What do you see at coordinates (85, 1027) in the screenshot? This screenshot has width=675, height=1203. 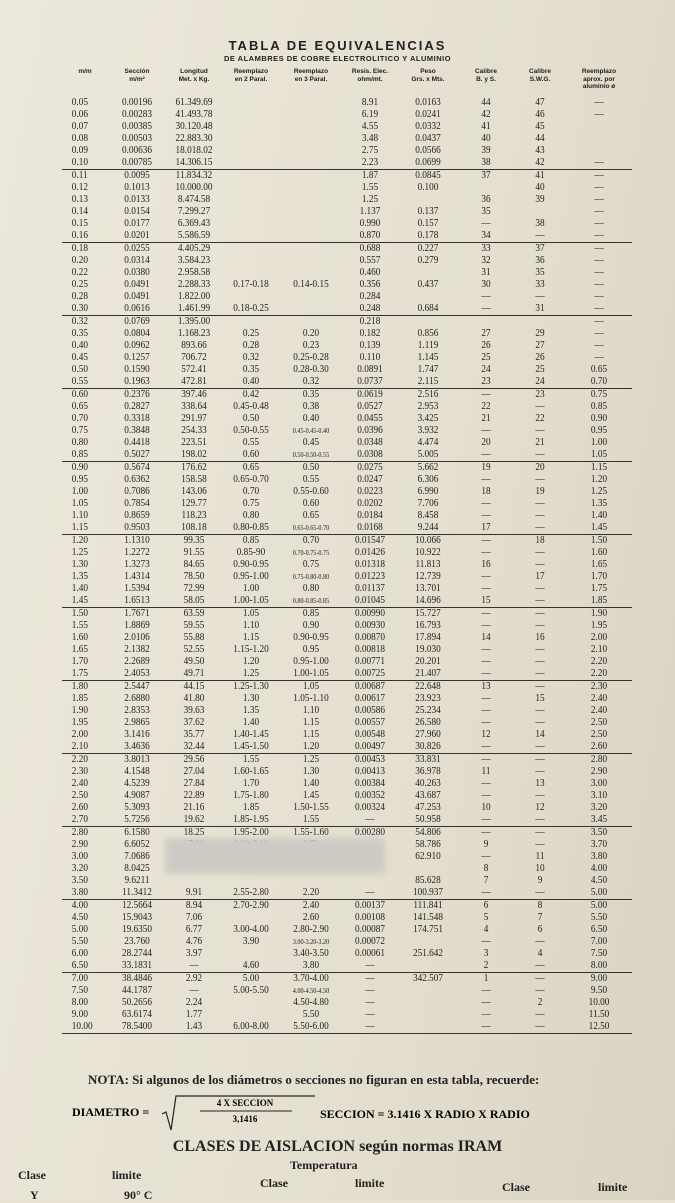 I see `cell: 10.00` at bounding box center [85, 1027].